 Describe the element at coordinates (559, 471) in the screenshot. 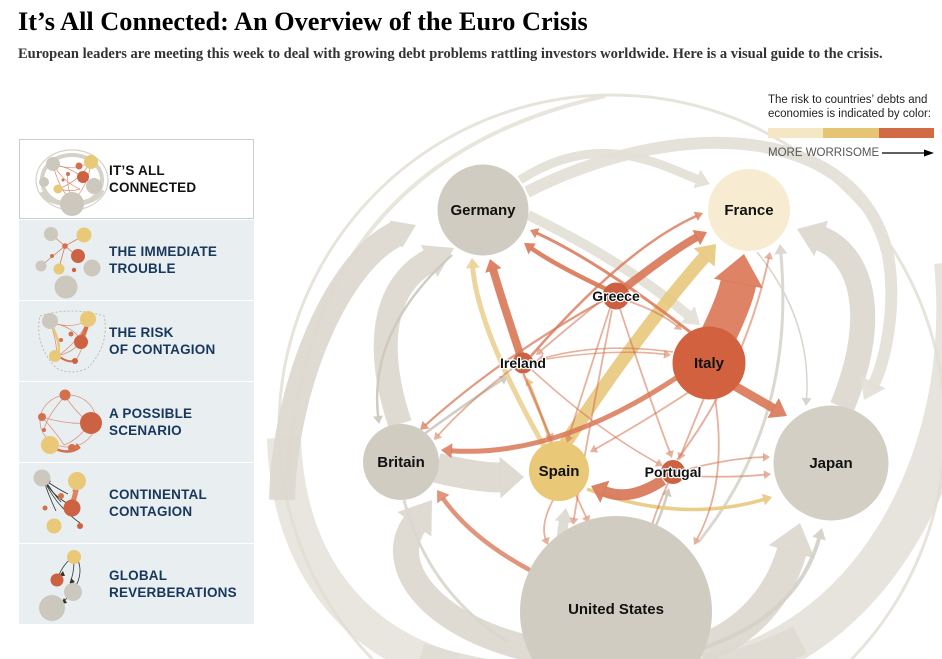

I see `svg-text: Spain` at that location.